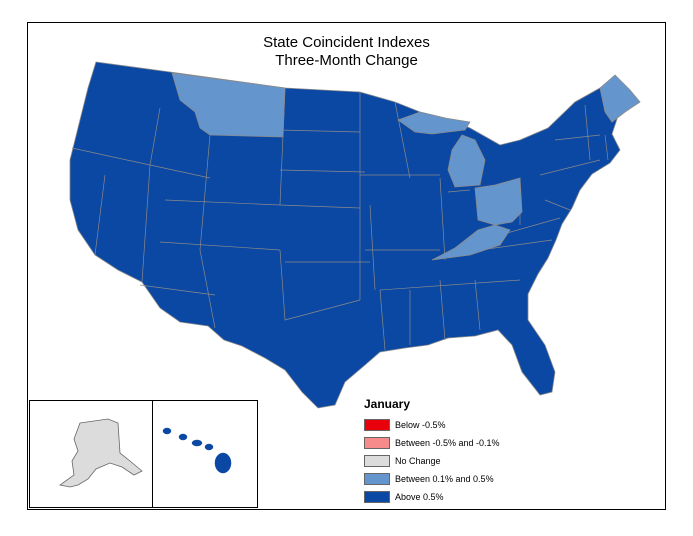 The width and height of the screenshot is (693, 536). What do you see at coordinates (498, 201) in the screenshot?
I see `state-ohio` at bounding box center [498, 201].